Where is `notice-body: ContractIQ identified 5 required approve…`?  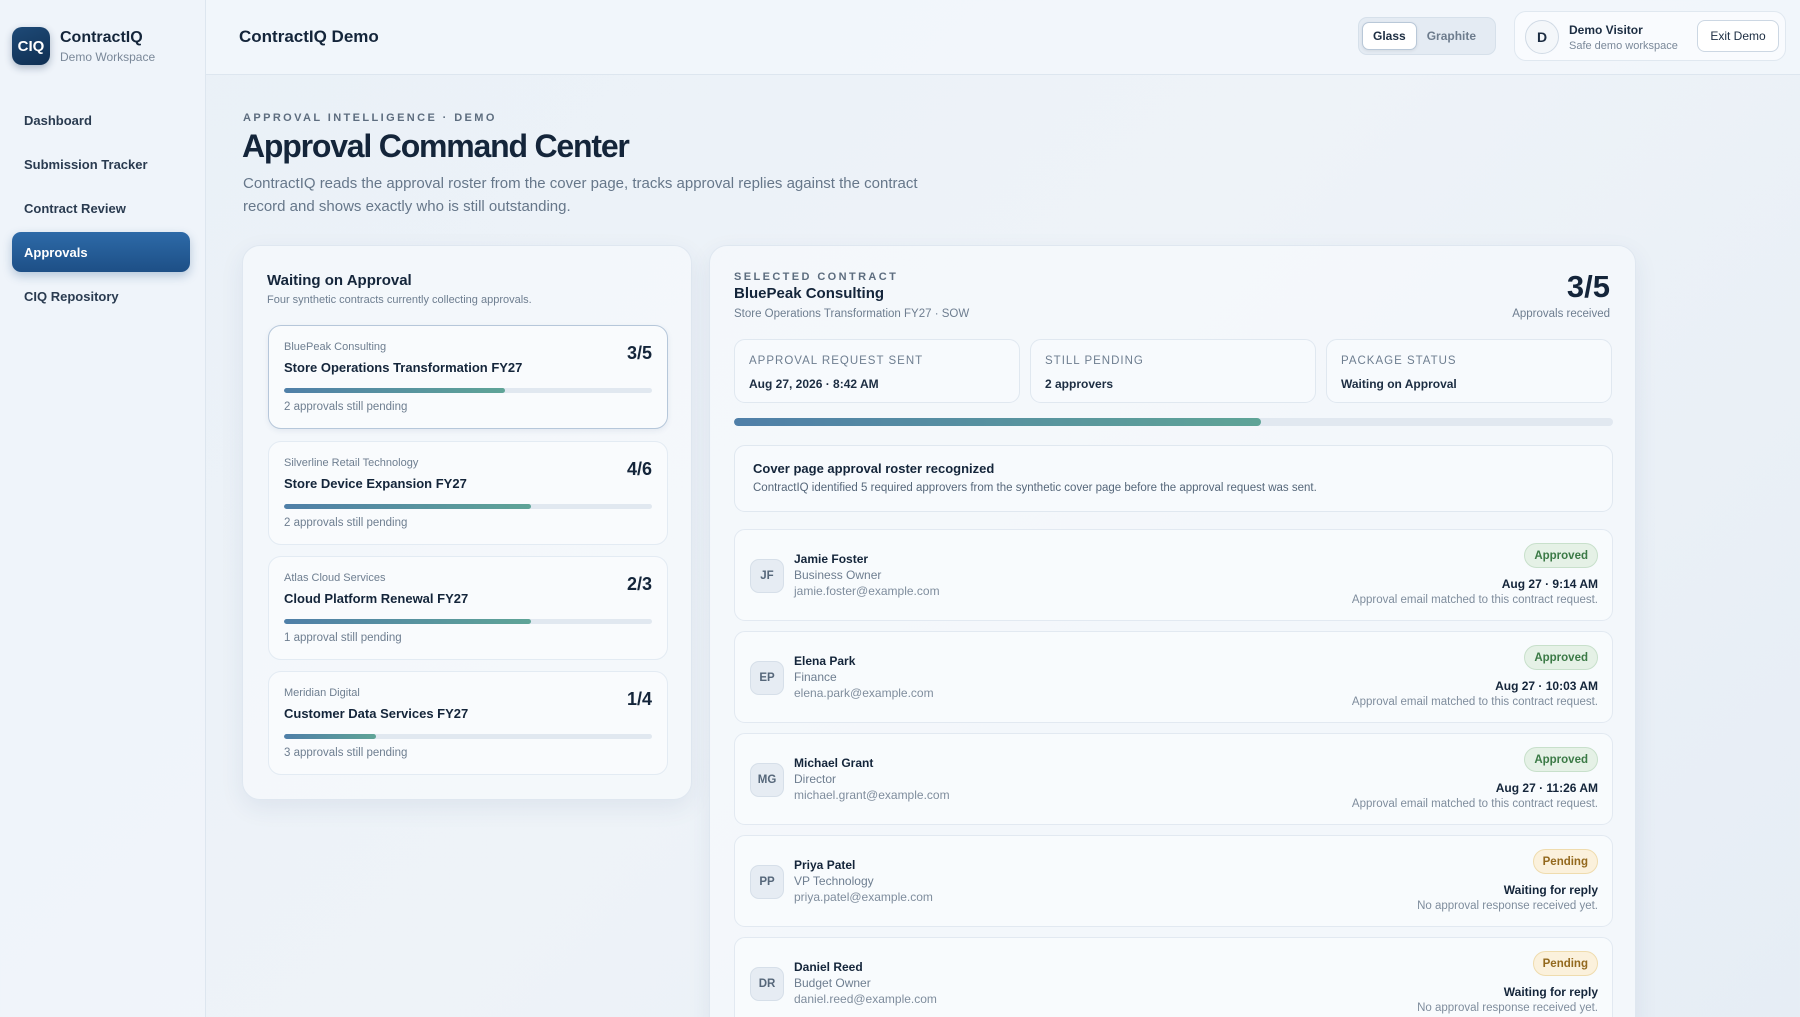
notice-body: ContractIQ identified 5 required approve… is located at coordinates (1035, 488).